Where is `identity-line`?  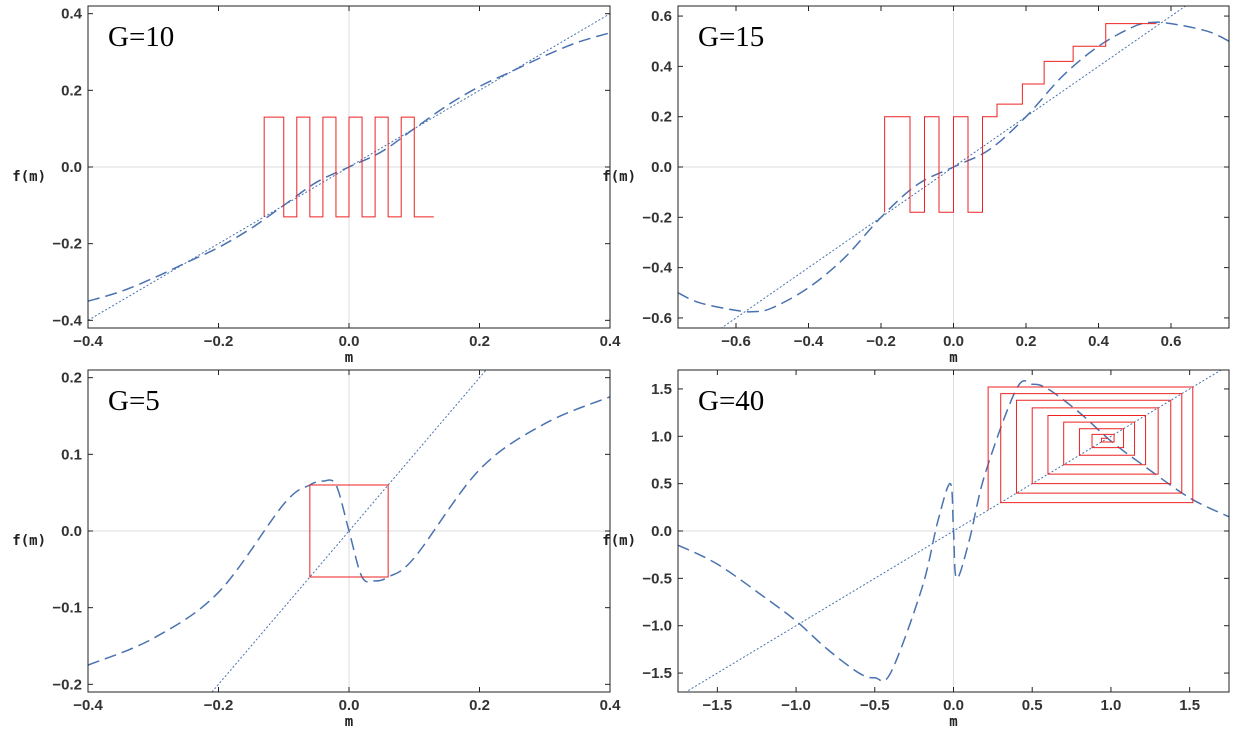 identity-line is located at coordinates (349, 531).